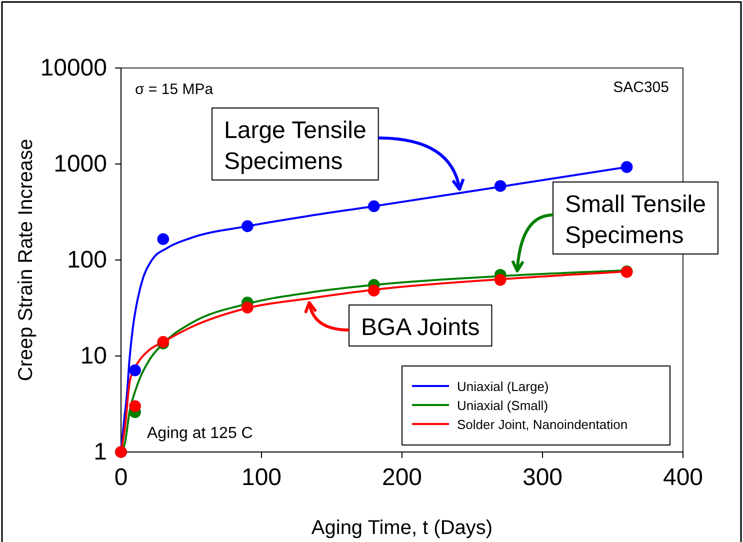 This screenshot has height=542, width=743. I want to click on y-tick-label: 1000, so click(80, 164).